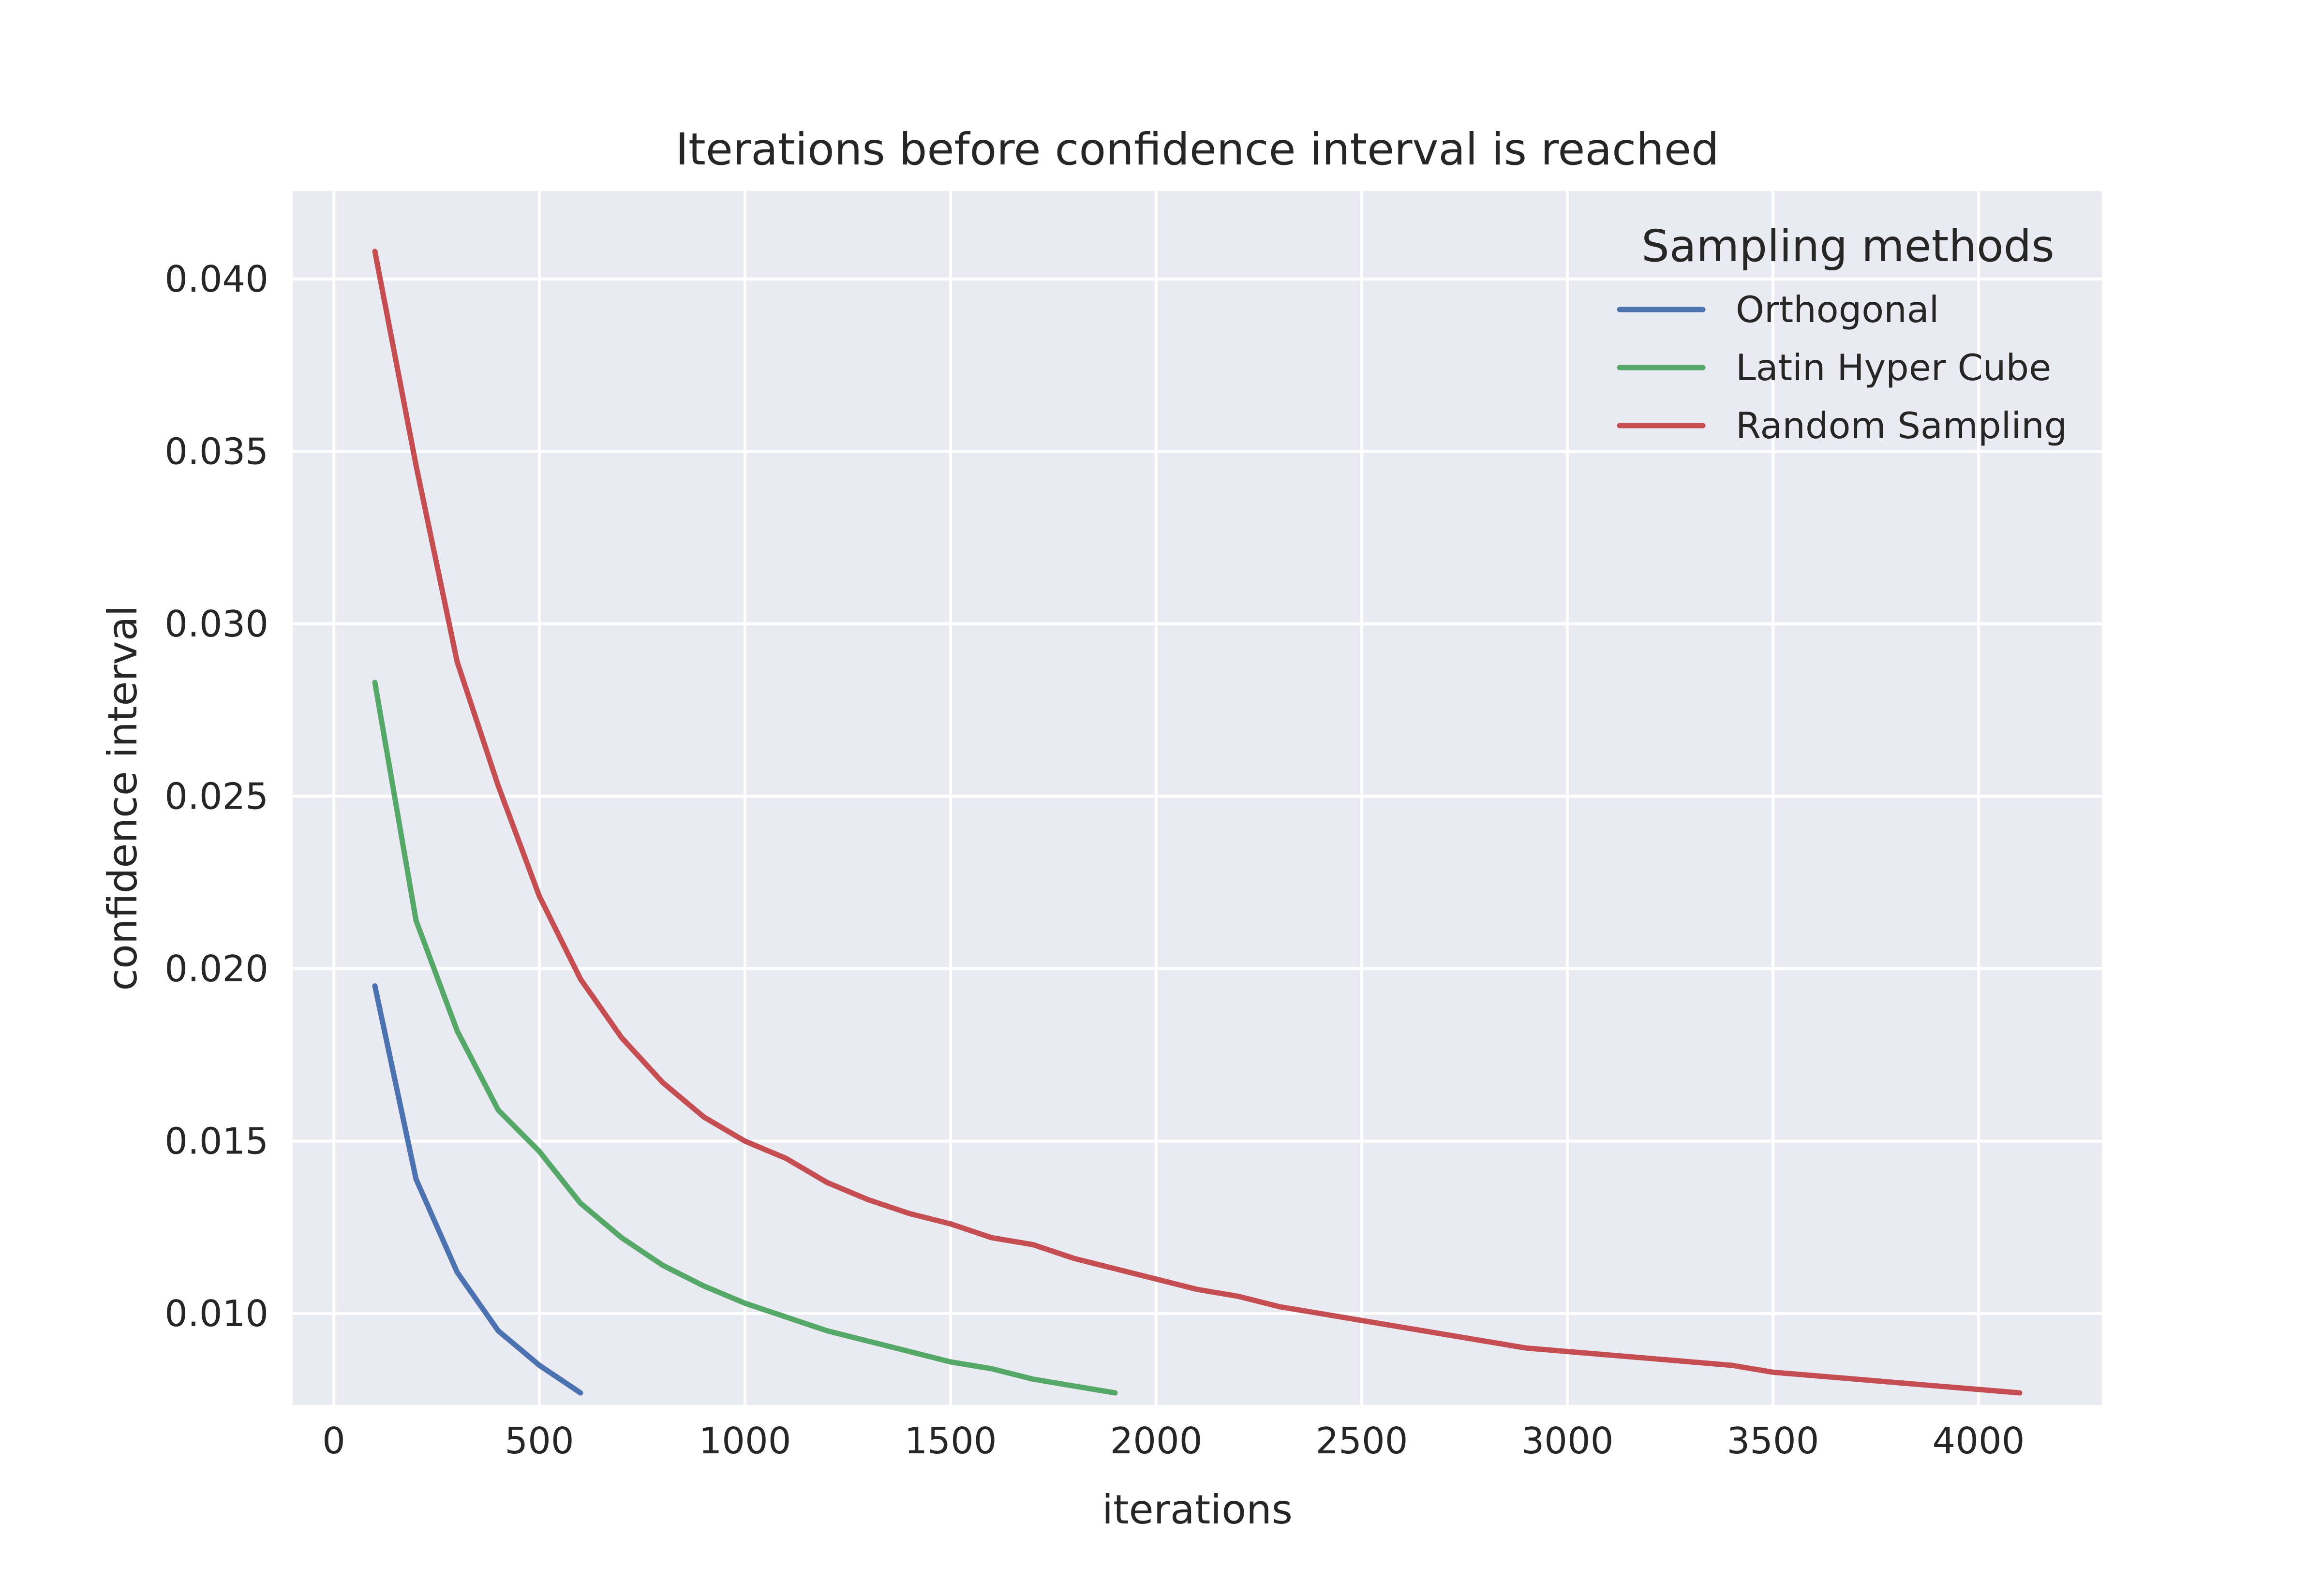 The height and width of the screenshot is (1596, 2322). Describe the element at coordinates (216, 1141) in the screenshot. I see `y-tick-label: 0.015` at that location.